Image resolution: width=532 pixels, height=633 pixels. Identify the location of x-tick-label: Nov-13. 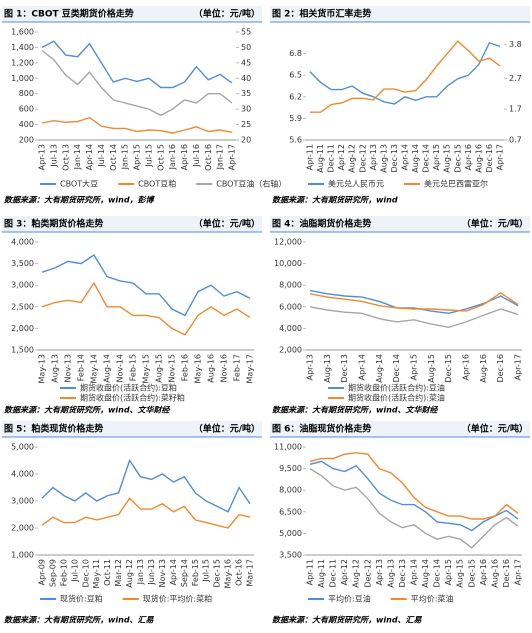
(68, 368).